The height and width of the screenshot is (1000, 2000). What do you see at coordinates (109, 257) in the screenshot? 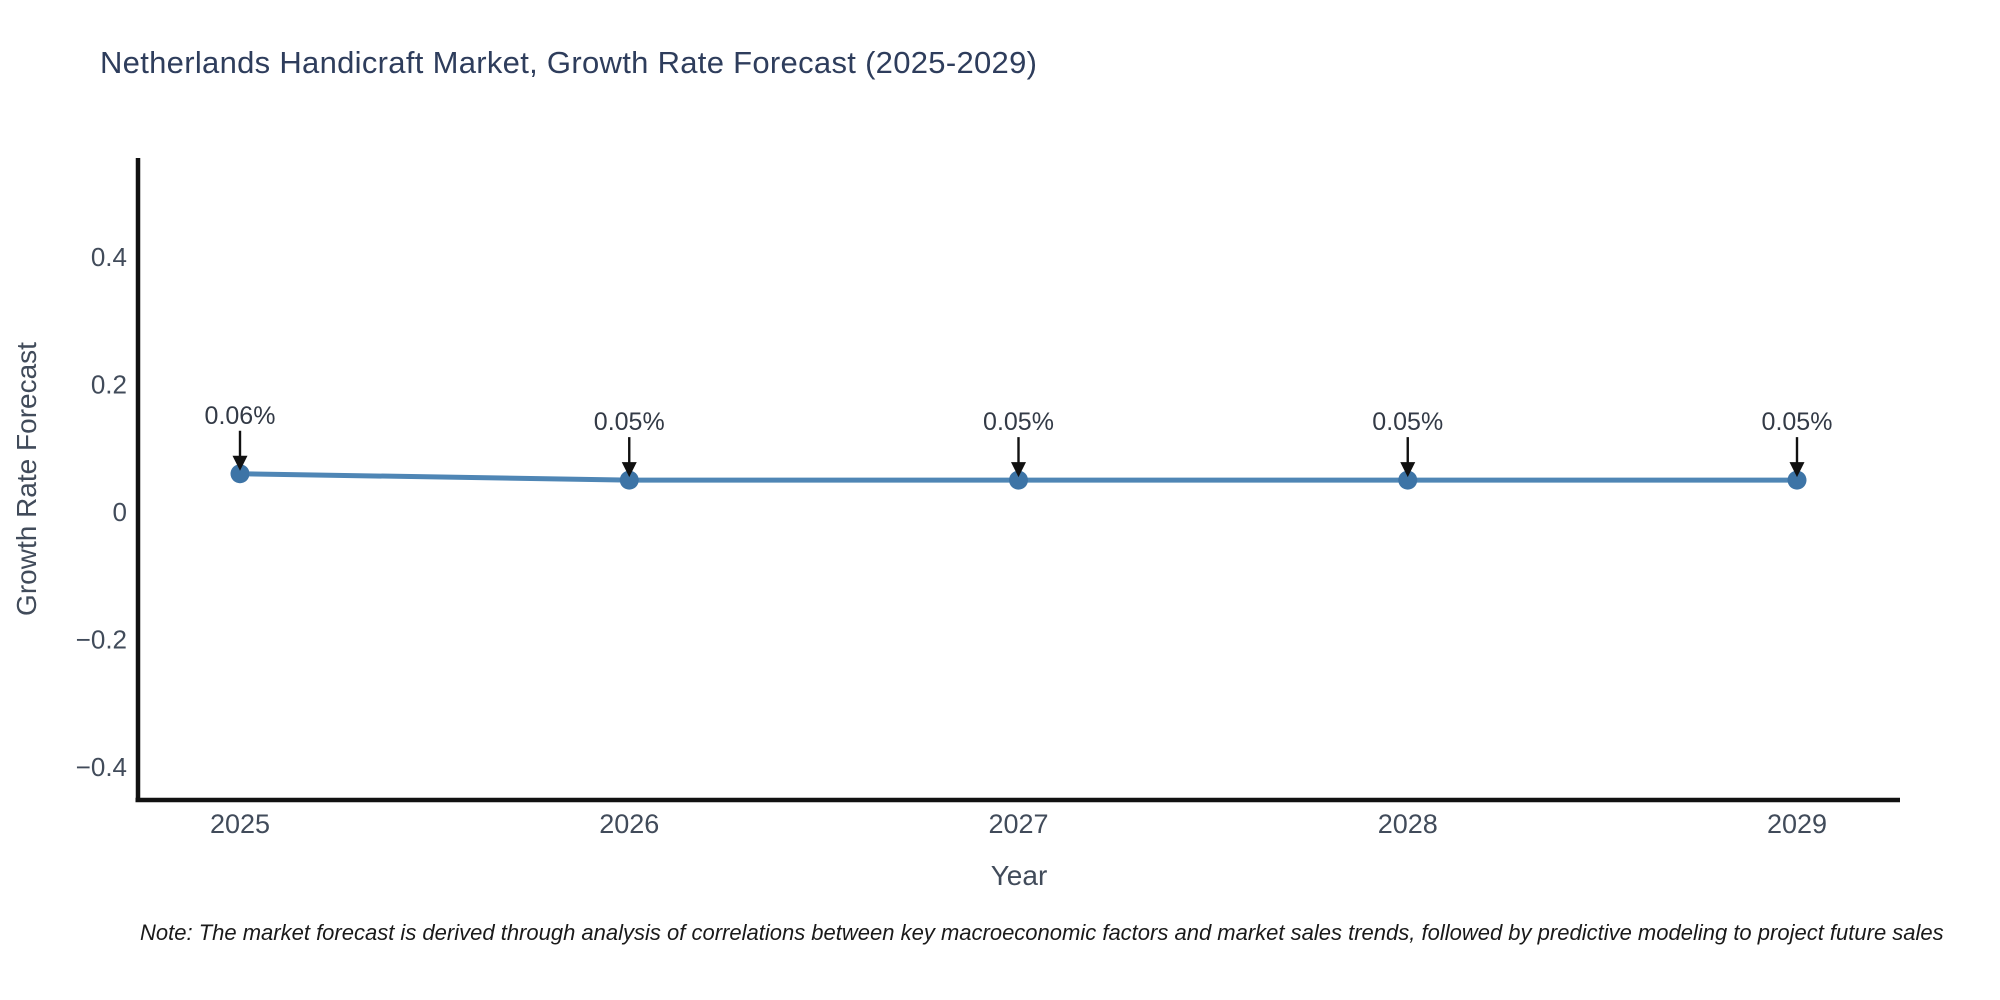
I see `y-tick-label: 0.4` at bounding box center [109, 257].